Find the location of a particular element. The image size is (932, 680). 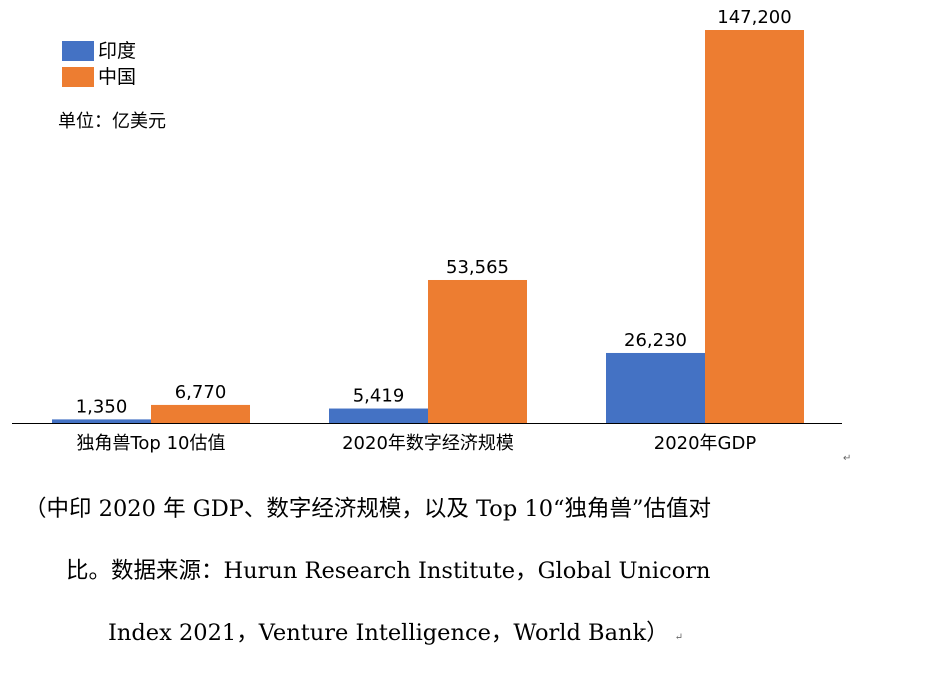

category-label-2: 2020年GDP is located at coordinates (705, 443).